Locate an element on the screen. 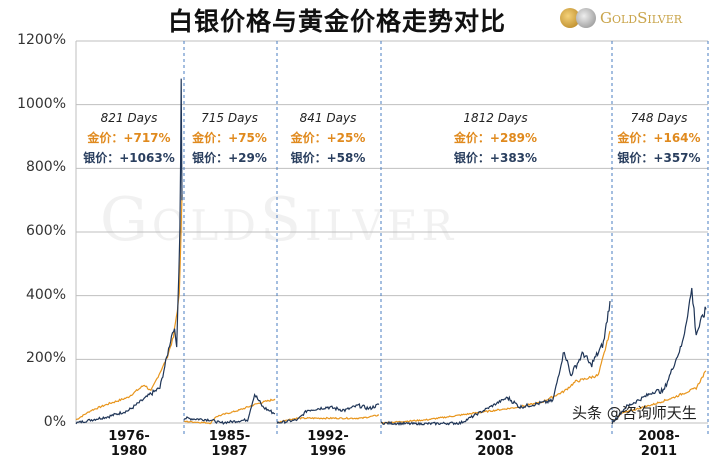 This screenshot has height=456, width=720. gold-coin-icon is located at coordinates (570, 18).